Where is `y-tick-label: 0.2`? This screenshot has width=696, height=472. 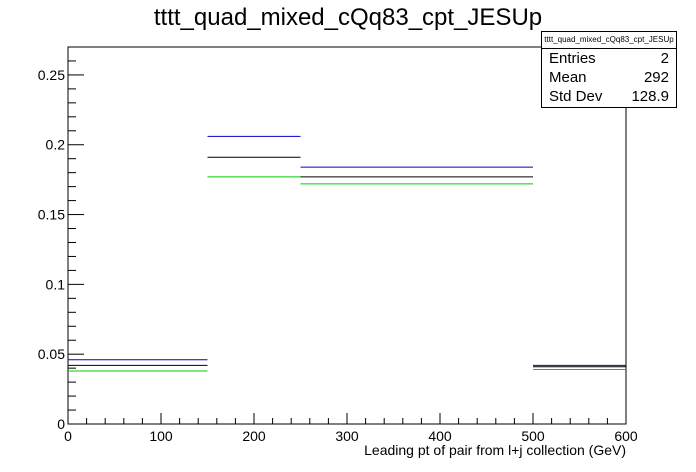 y-tick-label: 0.2 is located at coordinates (56, 145).